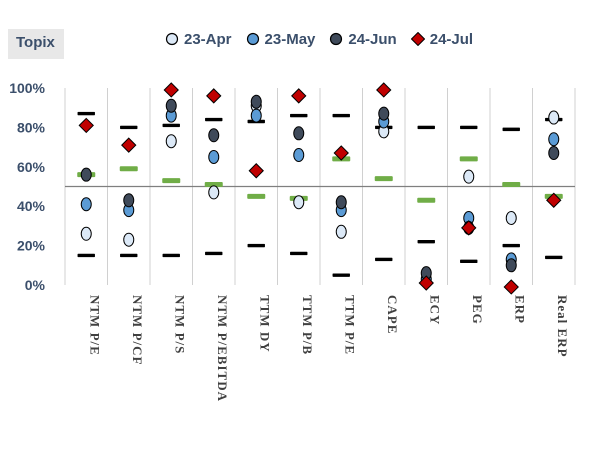  Describe the element at coordinates (208, 39) in the screenshot. I see `legend-label: 23-Apr` at that location.